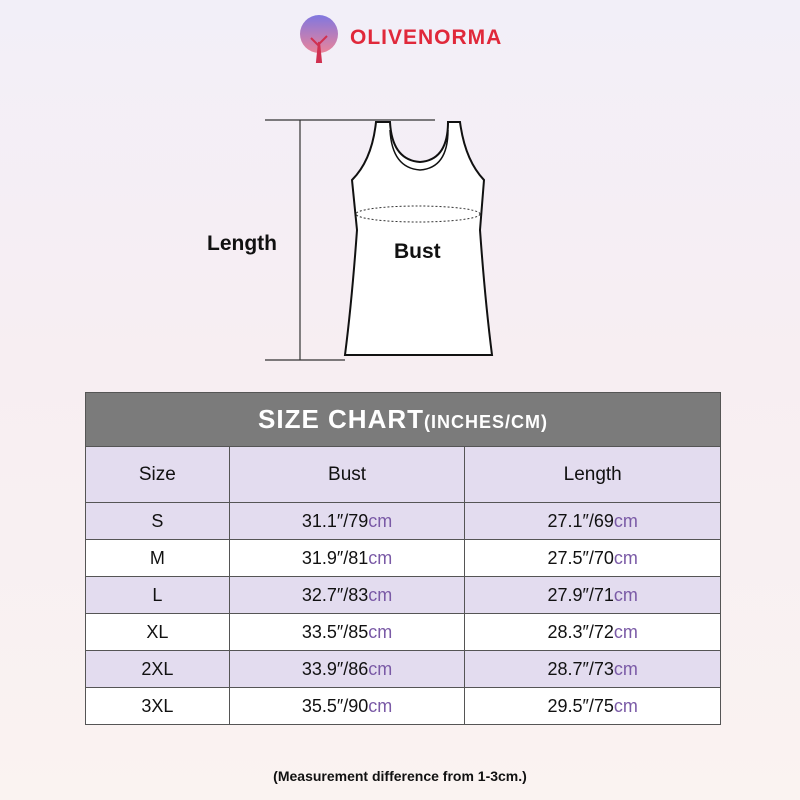  I want to click on table-row: S 31.1″/79cm 27.1″/69cm, so click(403, 521).